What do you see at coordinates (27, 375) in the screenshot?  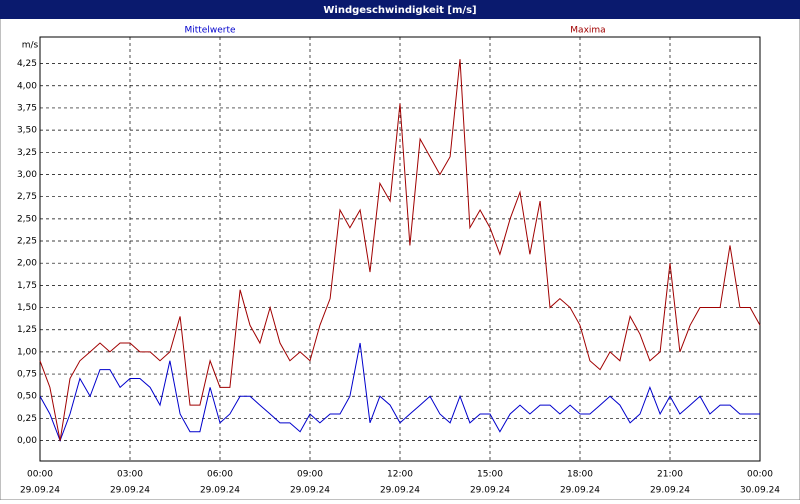 I see `y-tick-label: 0,75` at bounding box center [27, 375].